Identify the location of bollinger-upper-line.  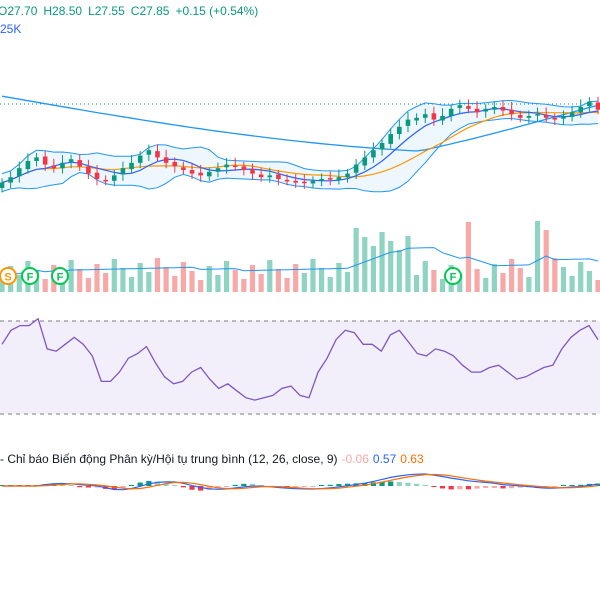
(300, 137).